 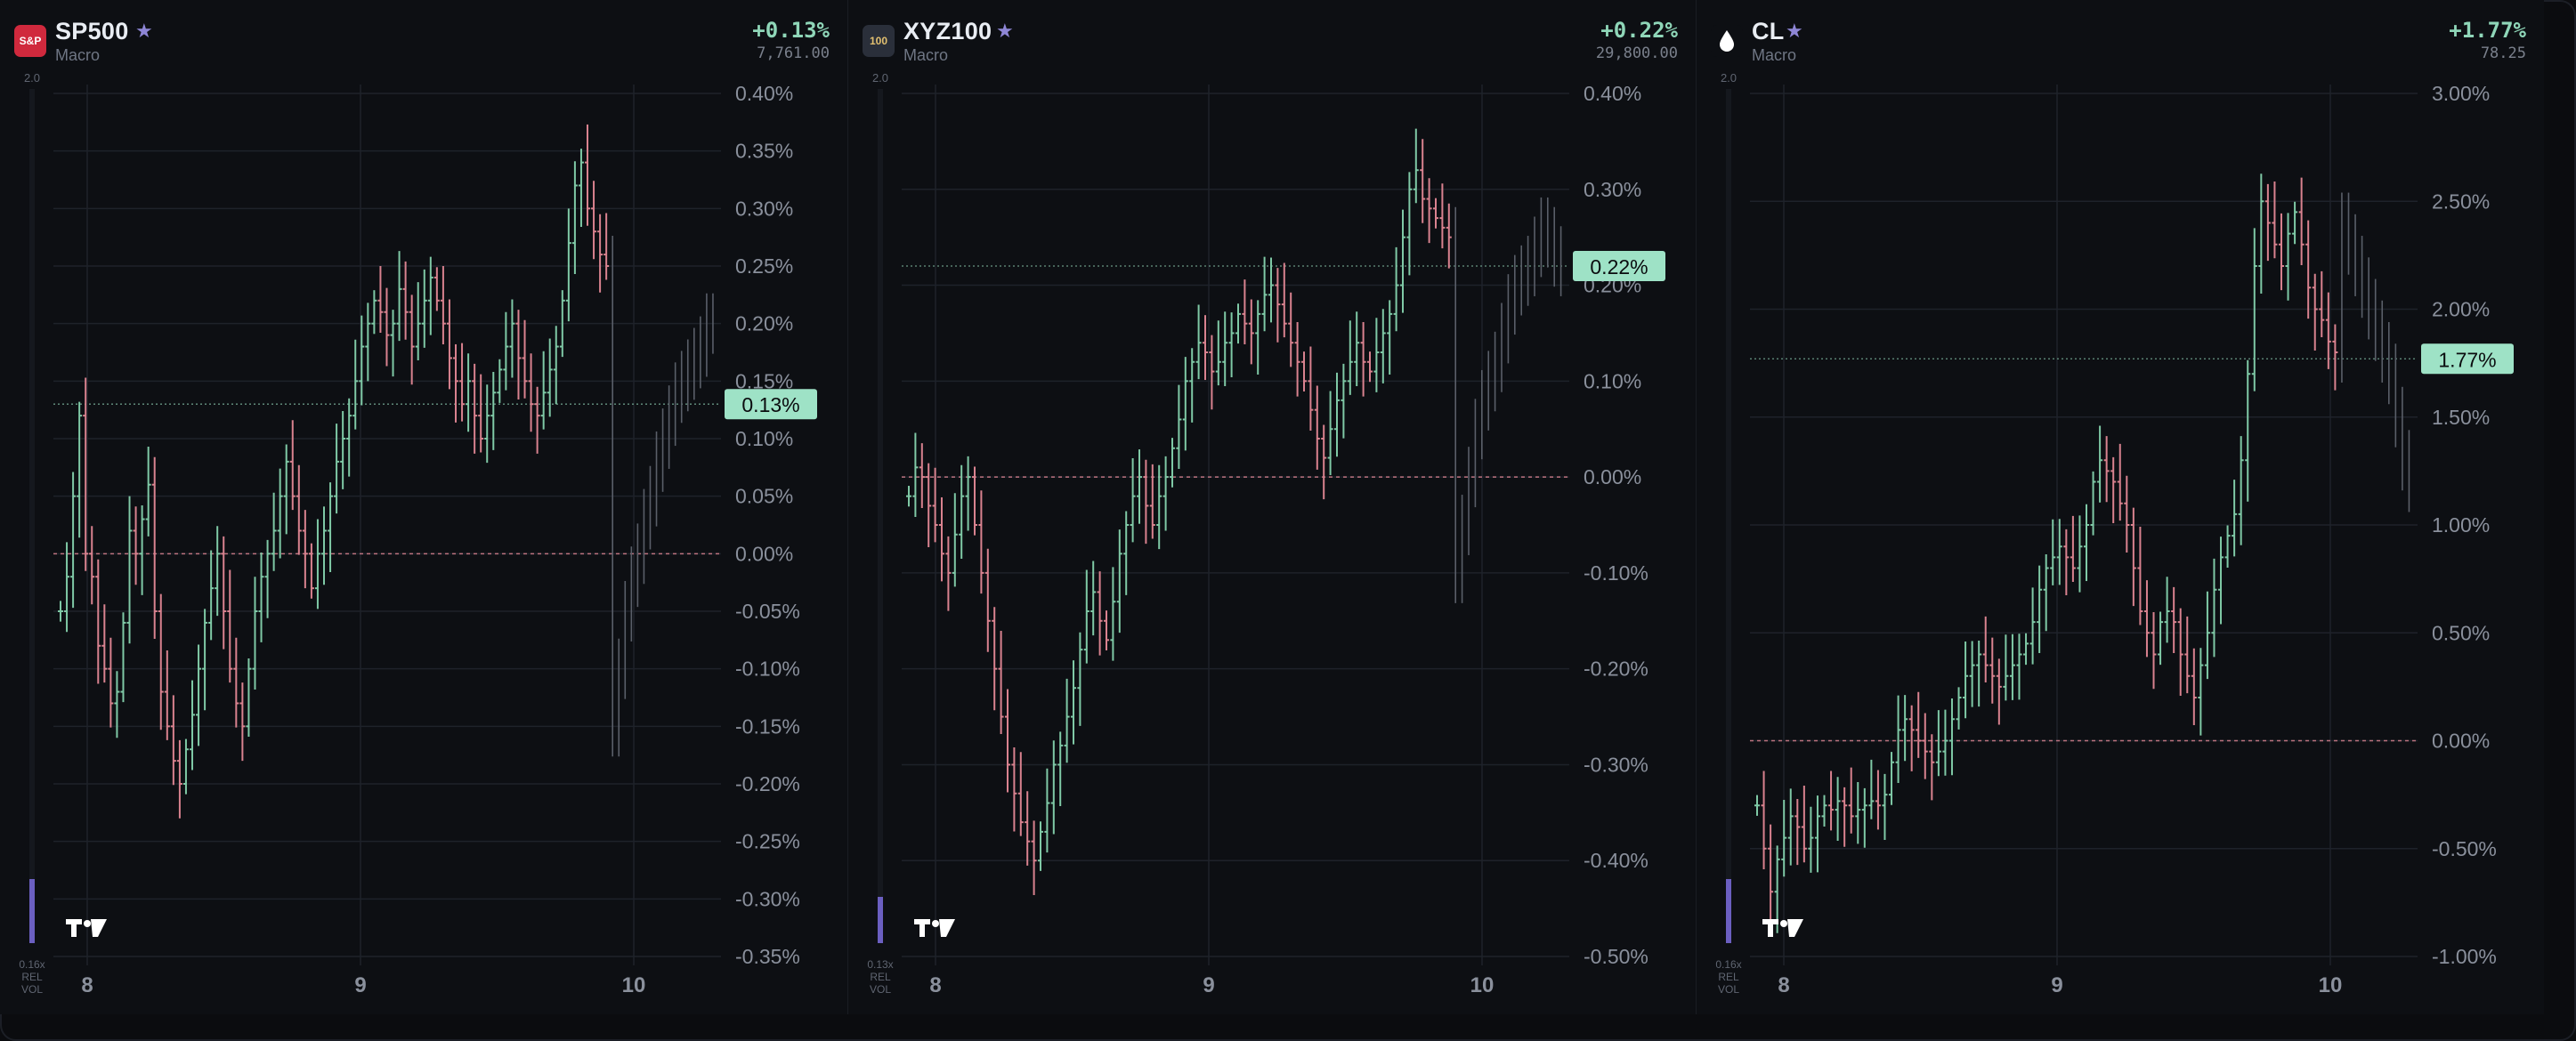 What do you see at coordinates (2487, 30) in the screenshot?
I see `change-percent: +1.77%` at bounding box center [2487, 30].